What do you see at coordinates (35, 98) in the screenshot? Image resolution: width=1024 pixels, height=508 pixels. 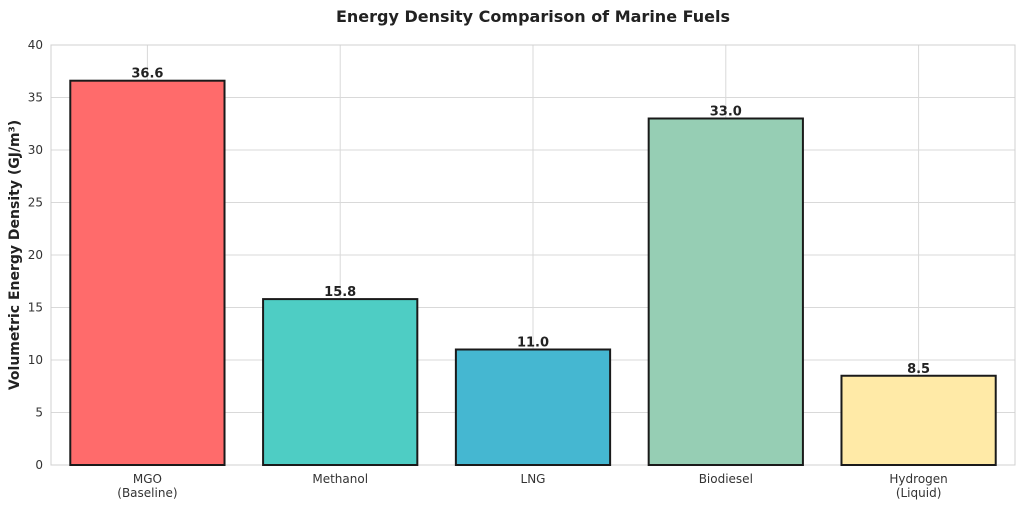 I see `y-tick-label: 35` at bounding box center [35, 98].